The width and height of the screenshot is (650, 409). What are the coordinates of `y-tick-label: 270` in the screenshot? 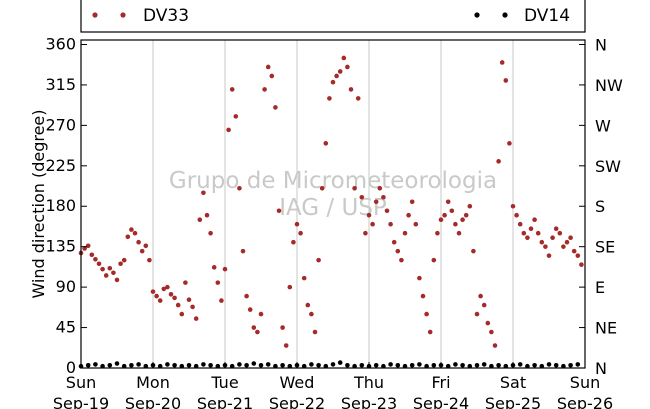 It's located at (60, 124).